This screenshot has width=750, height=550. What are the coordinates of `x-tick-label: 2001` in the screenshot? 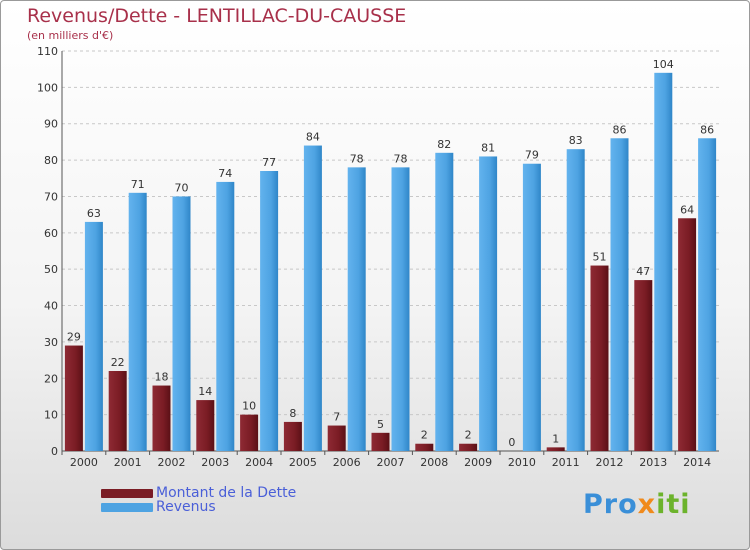 It's located at (128, 462).